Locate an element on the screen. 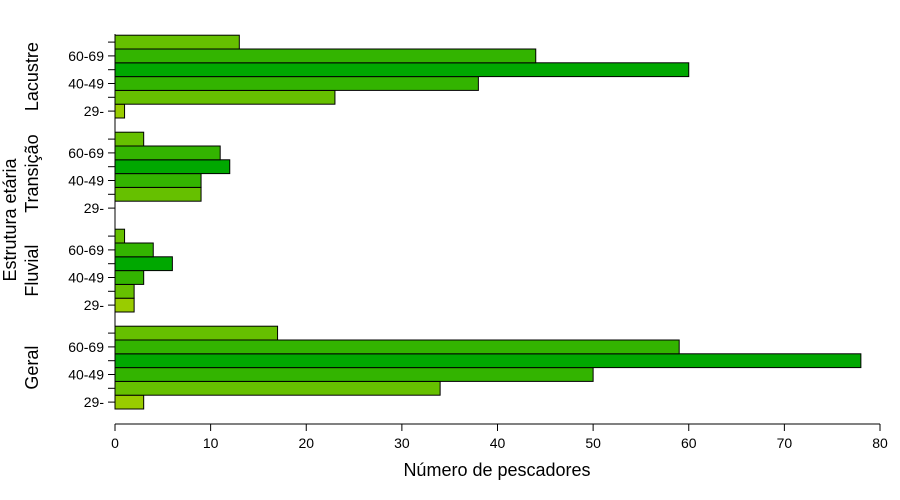 The image size is (900, 500). x-tick-label: 50 is located at coordinates (593, 443).